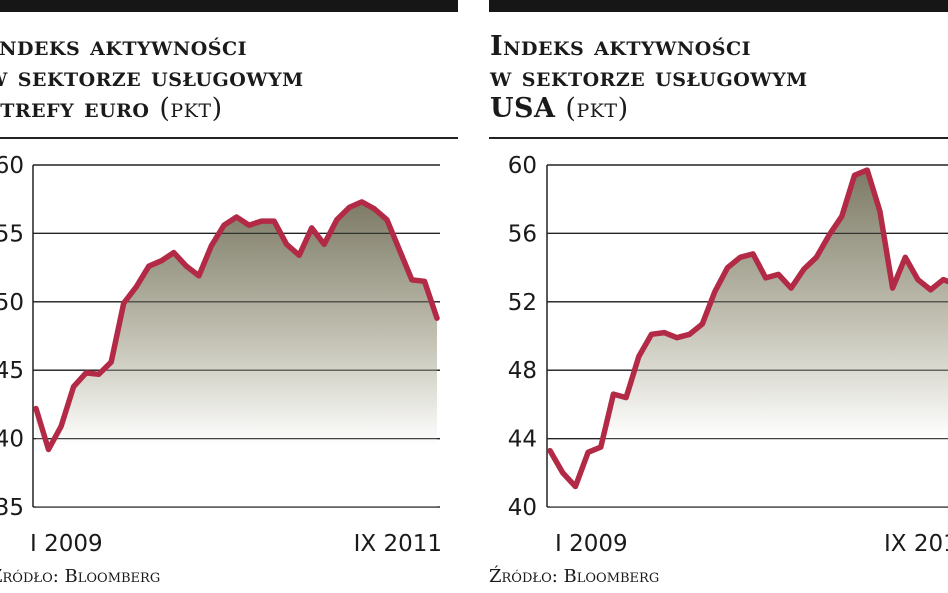  What do you see at coordinates (574, 576) in the screenshot?
I see `right-source: Źródło: Bloomberg` at bounding box center [574, 576].